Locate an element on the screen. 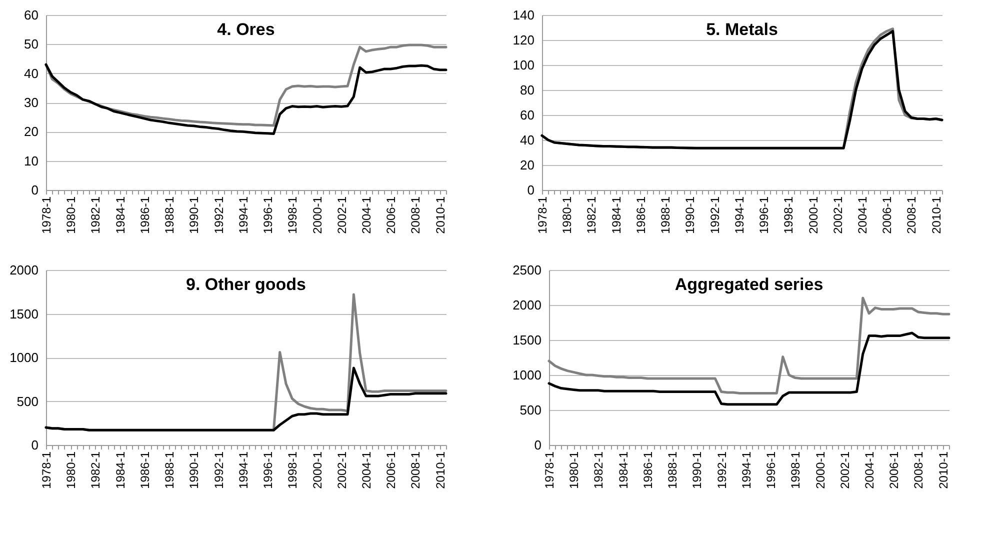  chart-title: 5. Metals is located at coordinates (742, 29).